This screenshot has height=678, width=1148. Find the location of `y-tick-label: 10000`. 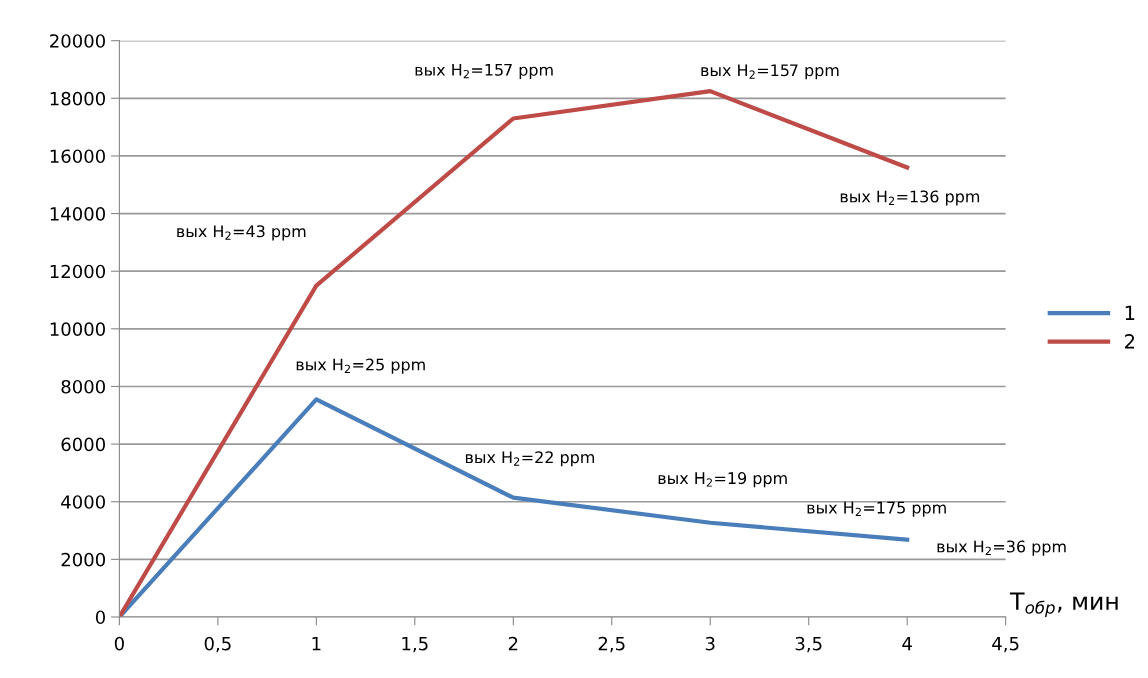

y-tick-label: 10000 is located at coordinates (77, 329).